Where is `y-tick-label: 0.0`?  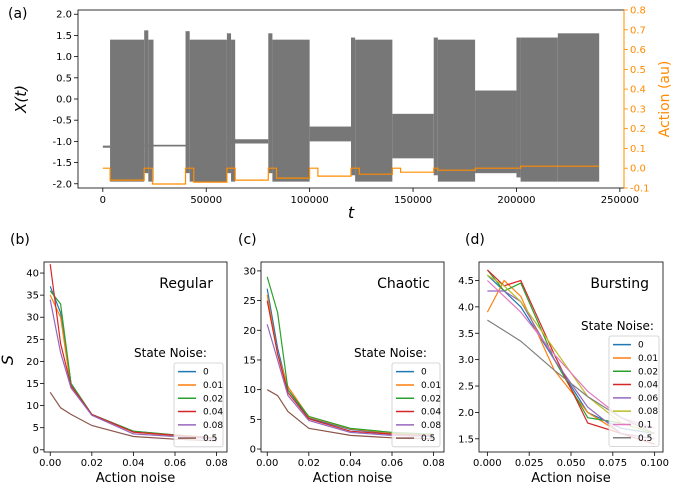
y-tick-label: 0.0 is located at coordinates (64, 100).